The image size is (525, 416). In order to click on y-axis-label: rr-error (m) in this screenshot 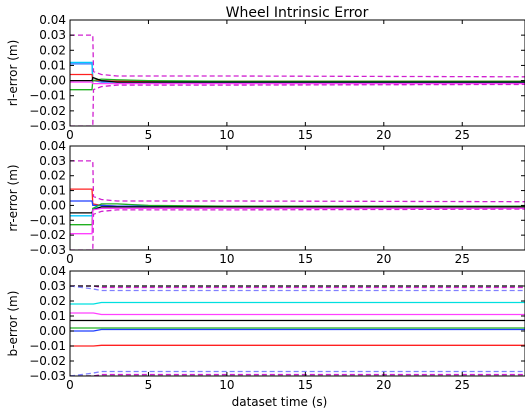, I will do `click(13, 197)`.